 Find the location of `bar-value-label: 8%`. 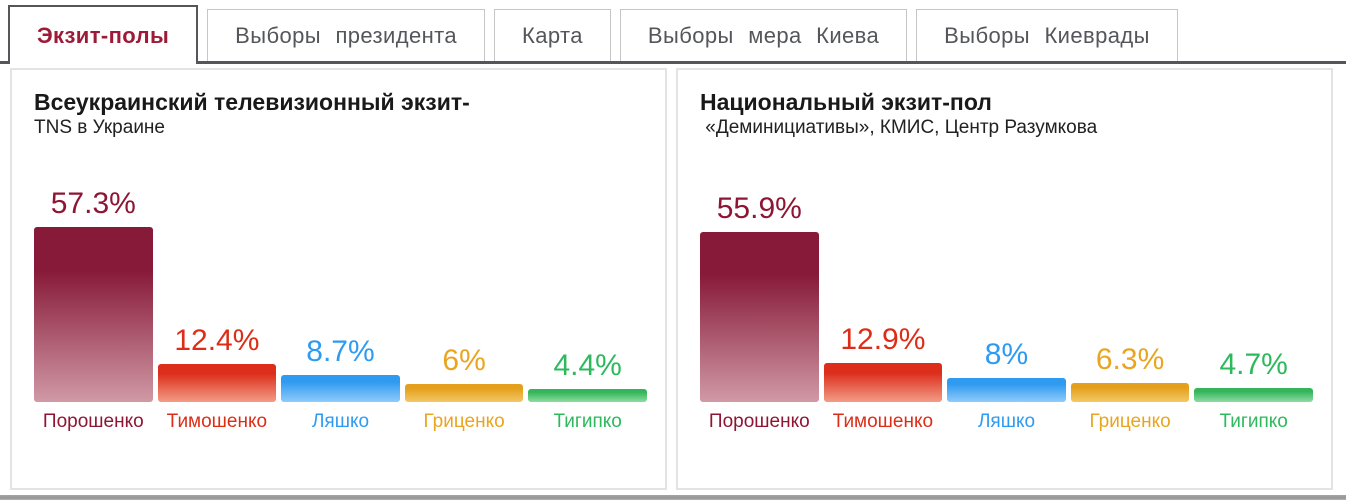

bar-value-label: 8% is located at coordinates (1006, 354).